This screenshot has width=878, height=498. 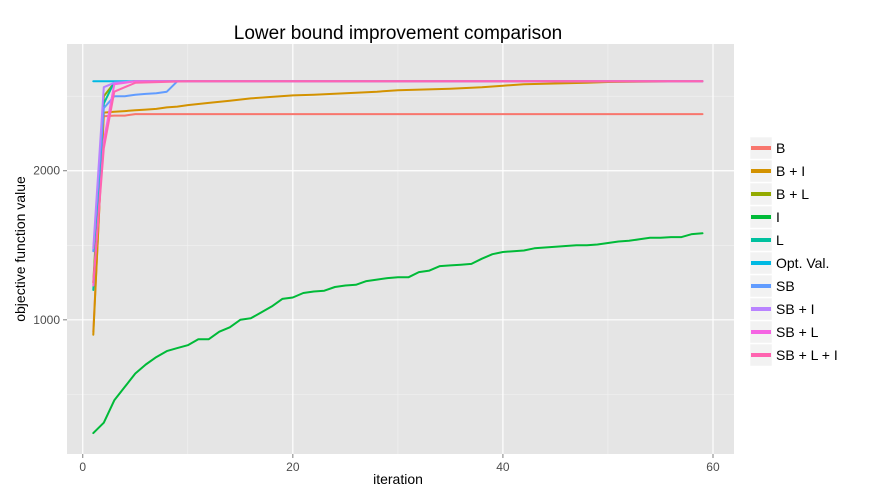 What do you see at coordinates (790, 171) in the screenshot?
I see `legend-label: B + I` at bounding box center [790, 171].